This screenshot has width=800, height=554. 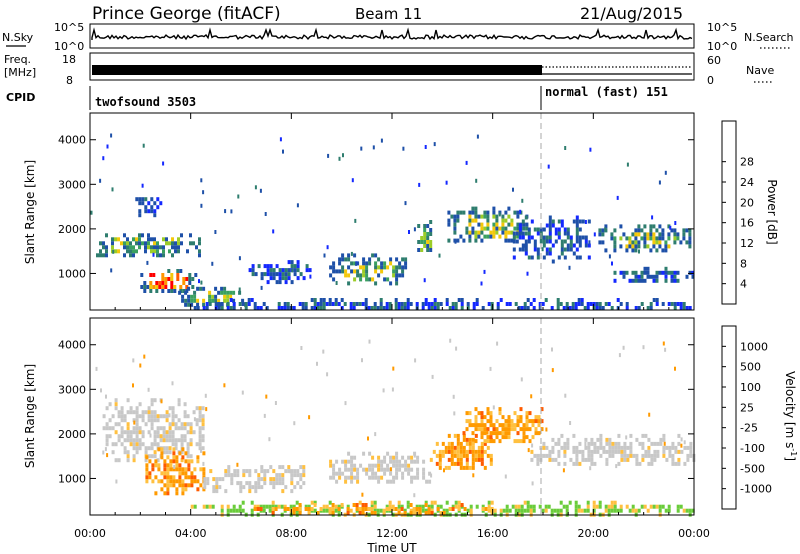 What do you see at coordinates (593, 533) in the screenshot?
I see `x-tick-label: 20:00` at bounding box center [593, 533].